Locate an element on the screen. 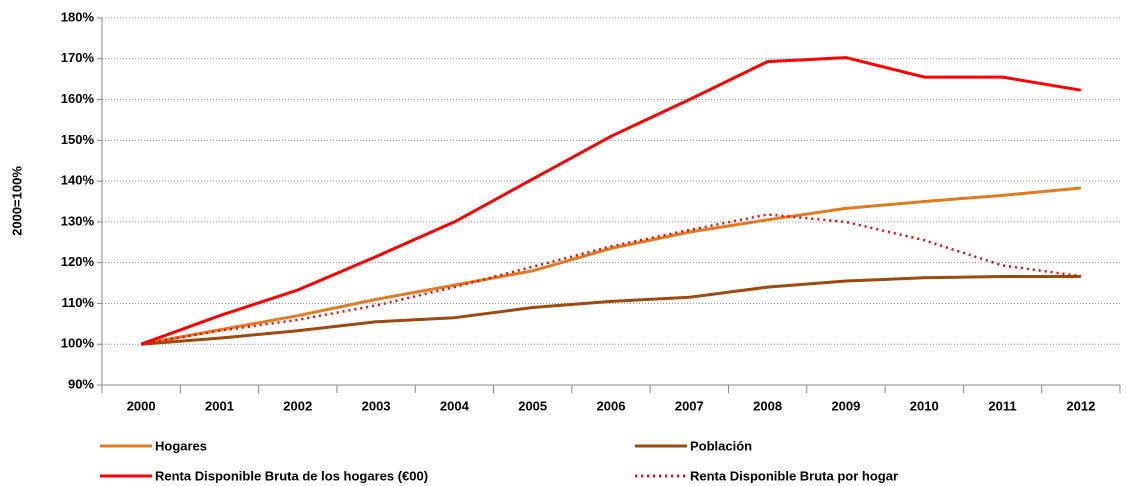  y-tick-label: 160% is located at coordinates (78, 98).